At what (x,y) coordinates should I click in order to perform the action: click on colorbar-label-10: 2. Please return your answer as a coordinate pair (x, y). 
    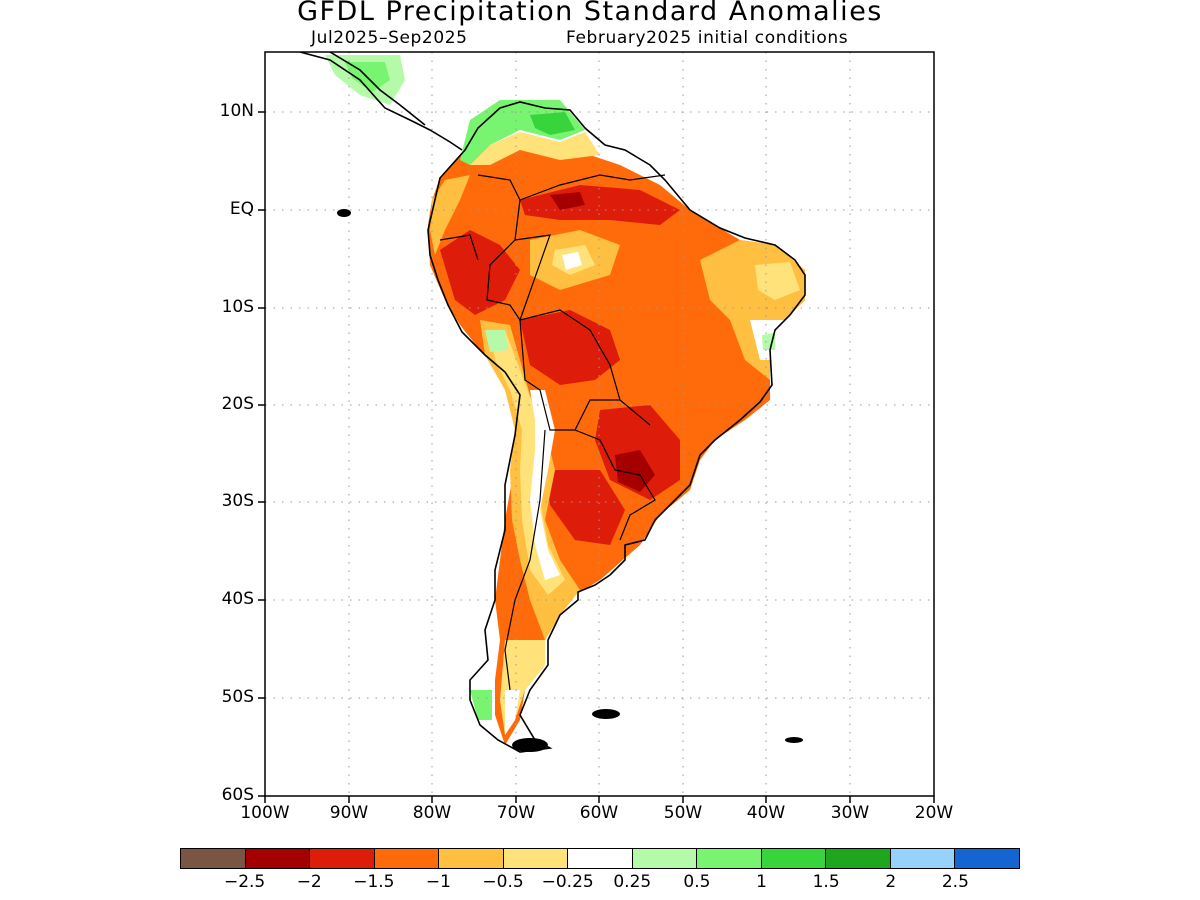
    Looking at the image, I should click on (891, 882).